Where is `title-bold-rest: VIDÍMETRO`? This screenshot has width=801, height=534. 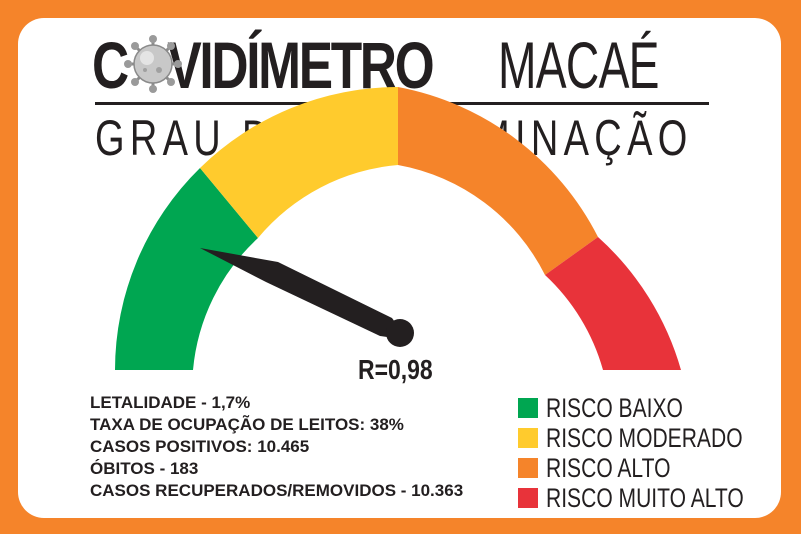
title-bold-rest: VIDÍMETRO is located at coordinates (300, 65).